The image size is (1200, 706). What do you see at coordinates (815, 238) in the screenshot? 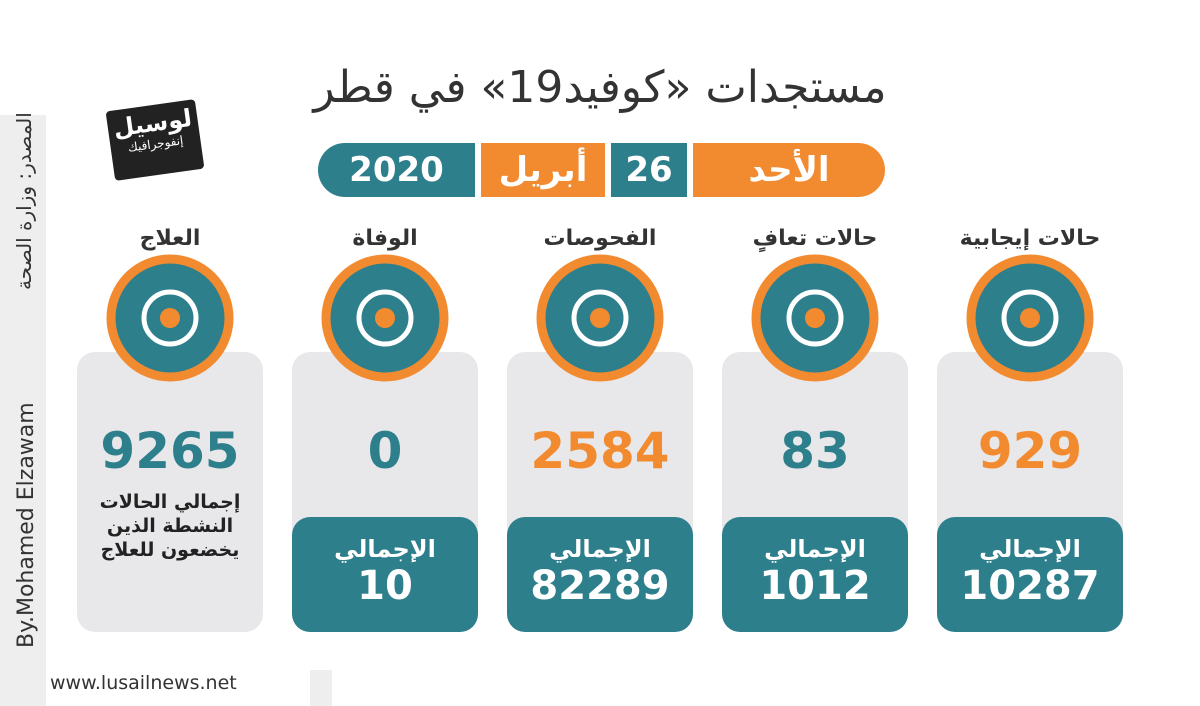
I see `card-heading: حالات تعافٍ` at bounding box center [815, 238].